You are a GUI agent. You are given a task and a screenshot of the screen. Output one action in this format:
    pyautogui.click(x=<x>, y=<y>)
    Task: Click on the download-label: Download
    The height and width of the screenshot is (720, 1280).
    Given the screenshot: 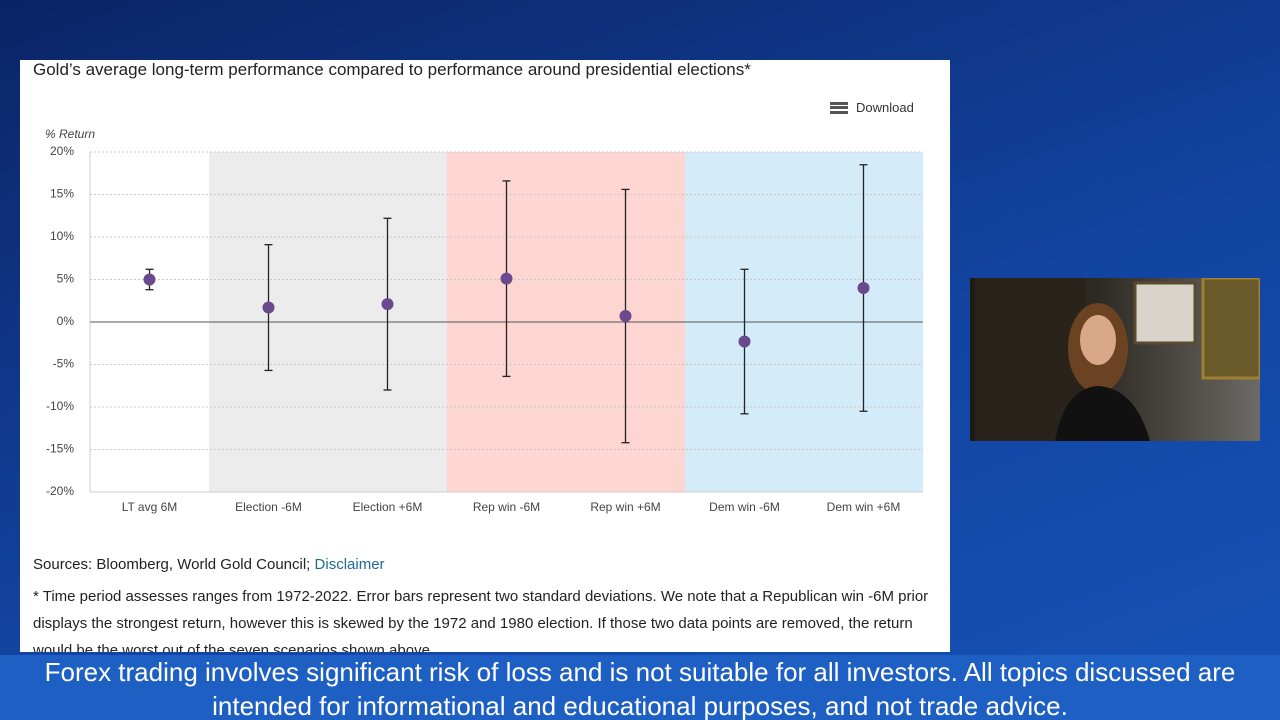 What is the action you would take?
    pyautogui.click(x=885, y=107)
    